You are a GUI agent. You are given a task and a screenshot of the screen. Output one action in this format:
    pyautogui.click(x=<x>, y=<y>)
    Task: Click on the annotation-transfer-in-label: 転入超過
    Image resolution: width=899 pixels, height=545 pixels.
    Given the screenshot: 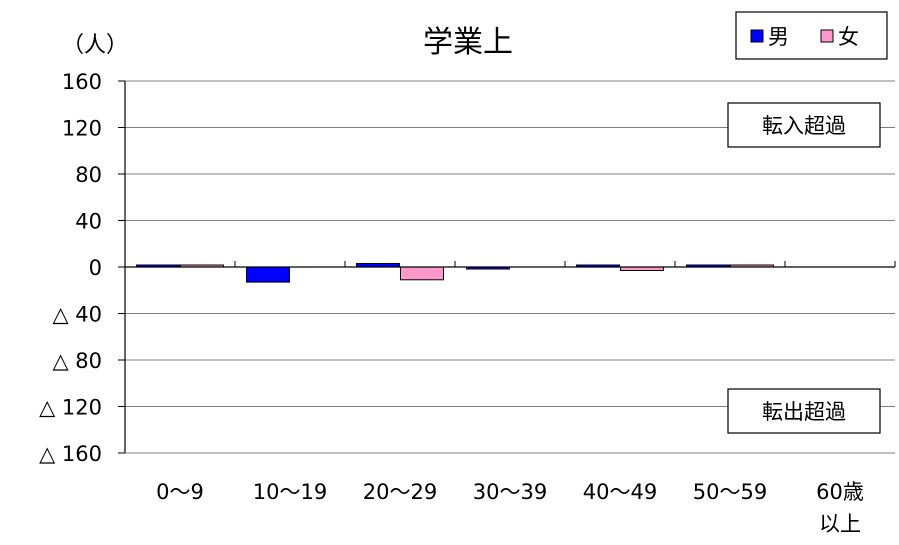 What is the action you would take?
    pyautogui.click(x=804, y=126)
    